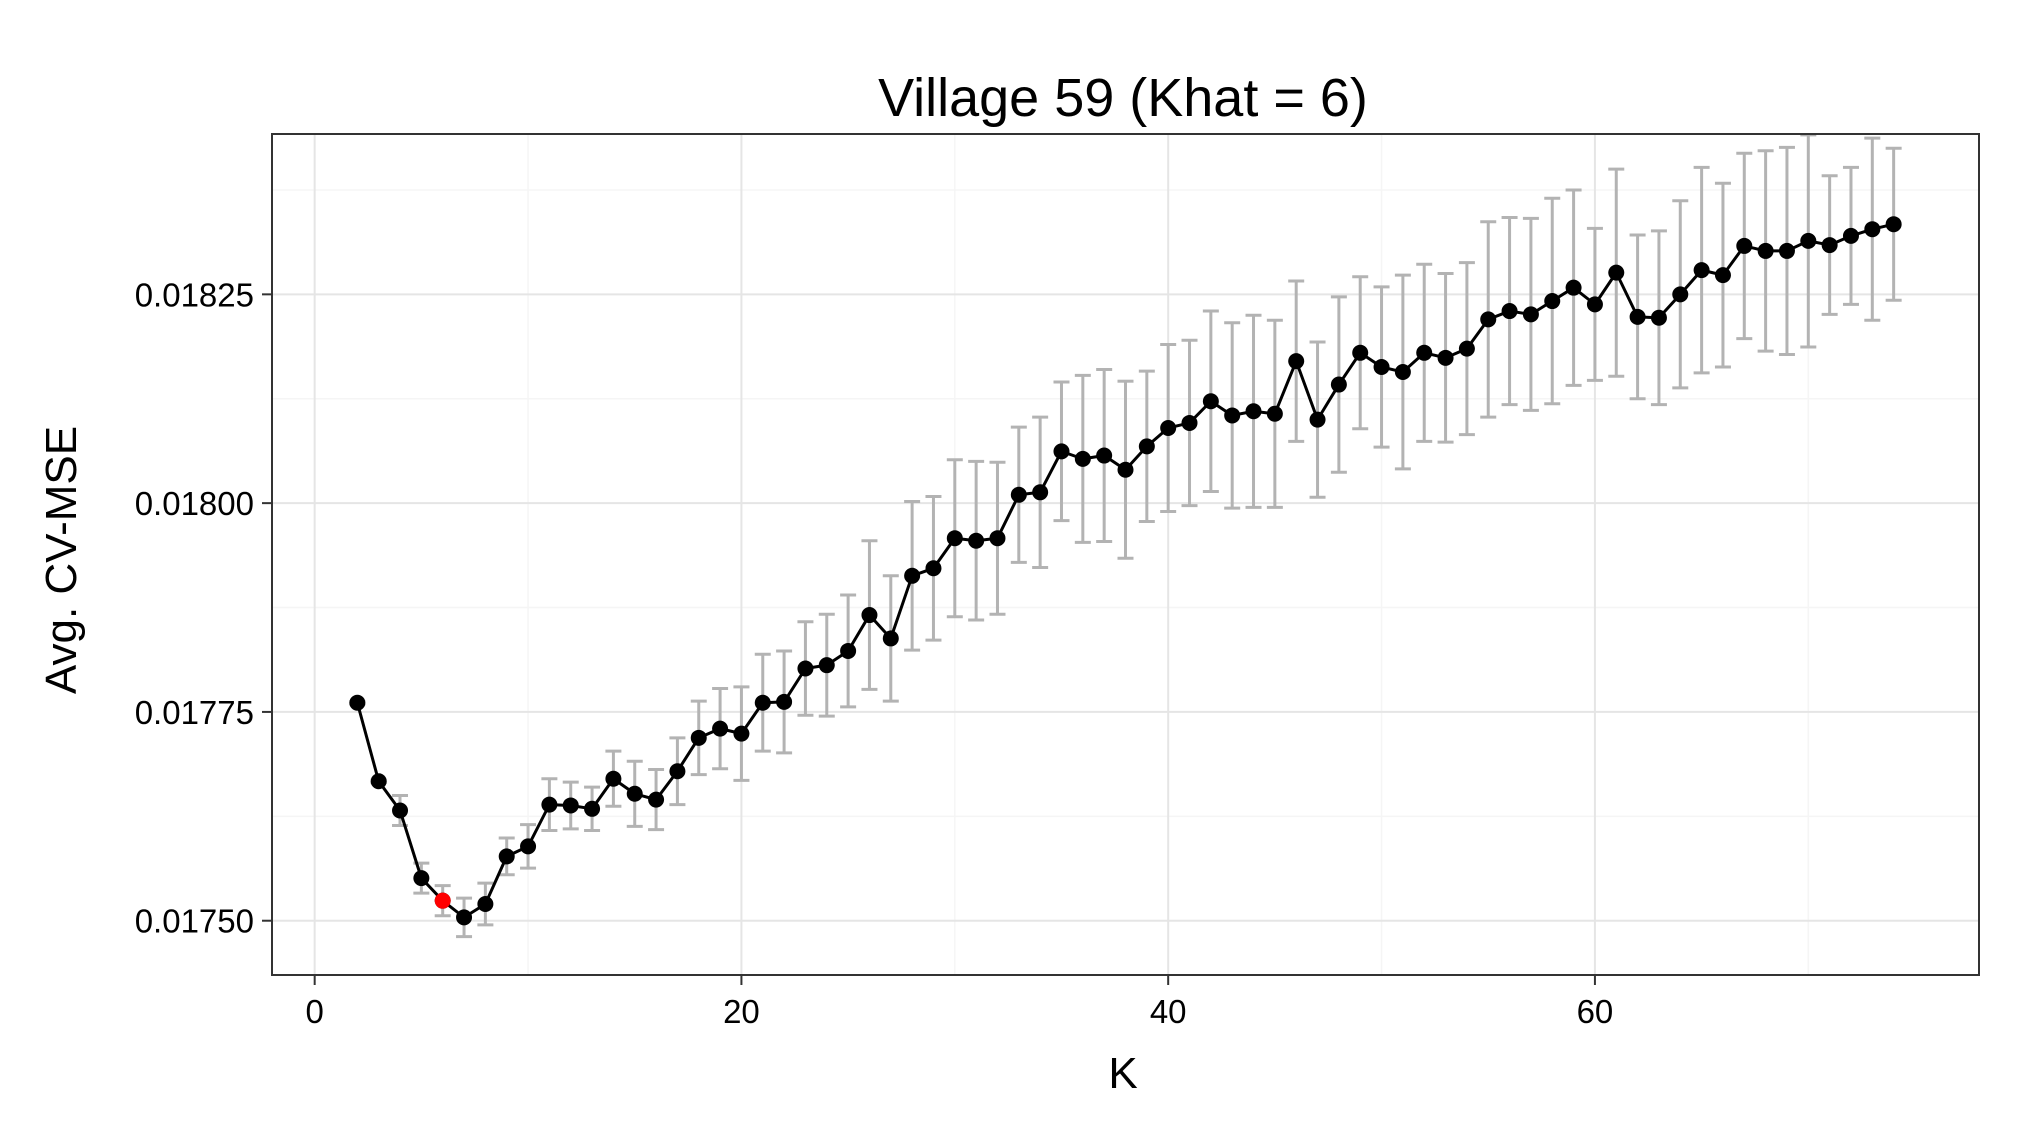  Describe the element at coordinates (194, 294) in the screenshot. I see `y-tick-label: 0.01825` at that location.